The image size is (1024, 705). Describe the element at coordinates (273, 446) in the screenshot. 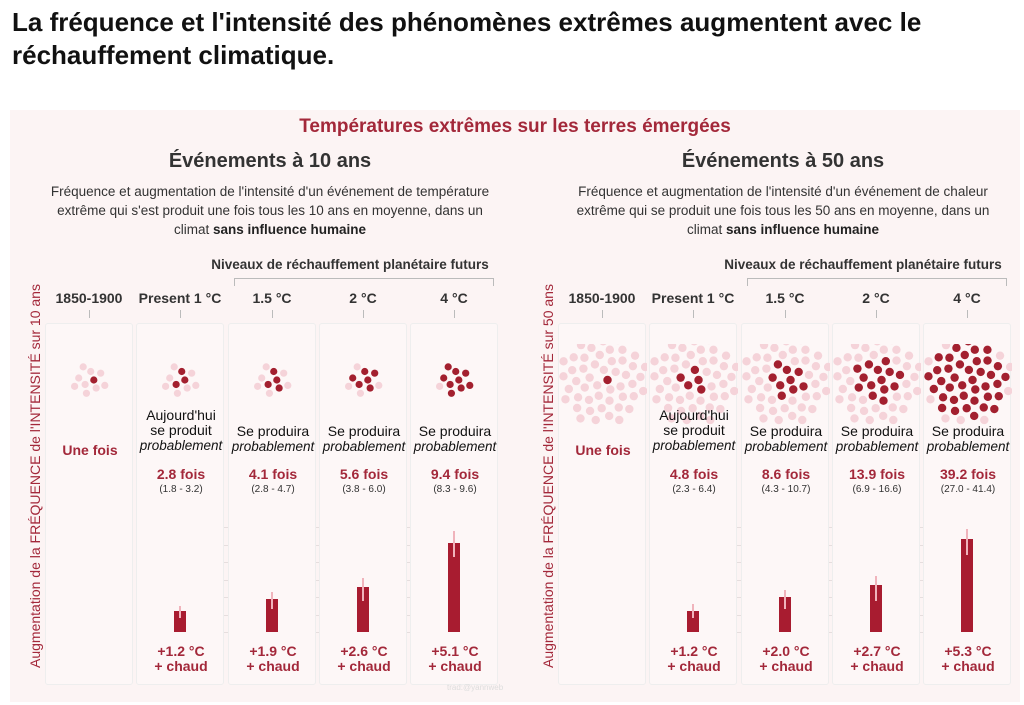

I see `likelihood-line: probablement` at that location.